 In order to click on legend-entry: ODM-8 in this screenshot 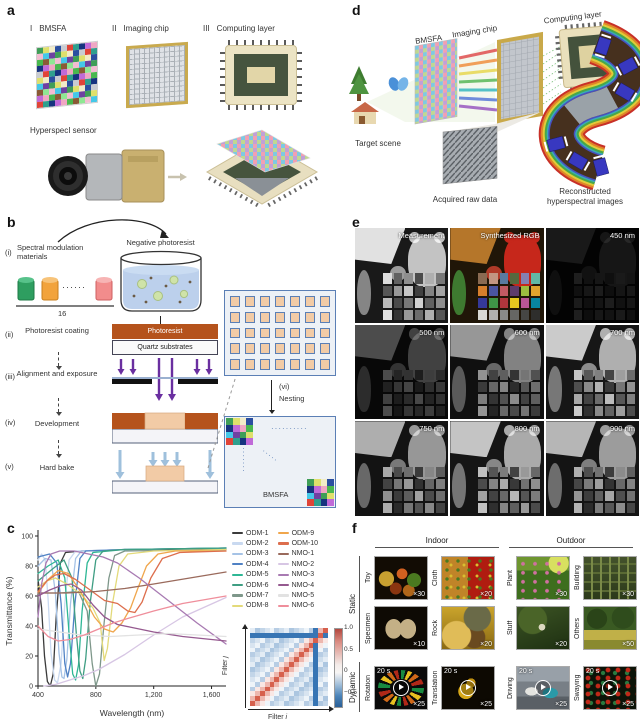, I will do `click(250, 606)`.